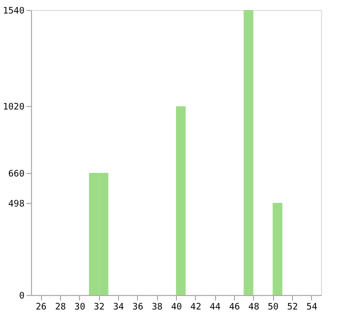 This screenshot has width=340, height=321. What do you see at coordinates (13, 11) in the screenshot?
I see `y-tick-label: 1540` at bounding box center [13, 11].